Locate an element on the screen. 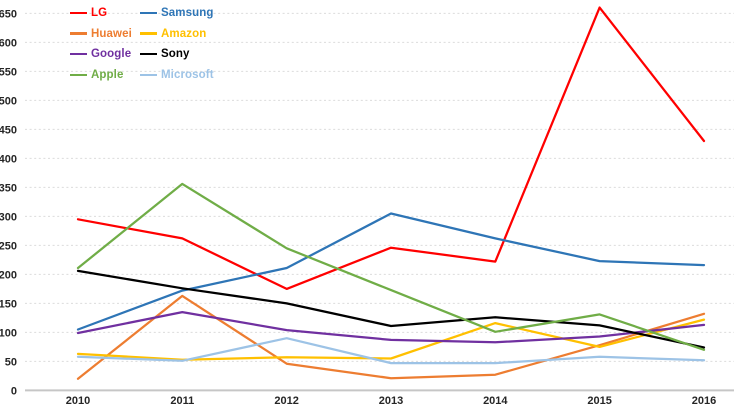 This screenshot has width=736, height=418. legend-label-microsoft: Microsoft is located at coordinates (187, 74).